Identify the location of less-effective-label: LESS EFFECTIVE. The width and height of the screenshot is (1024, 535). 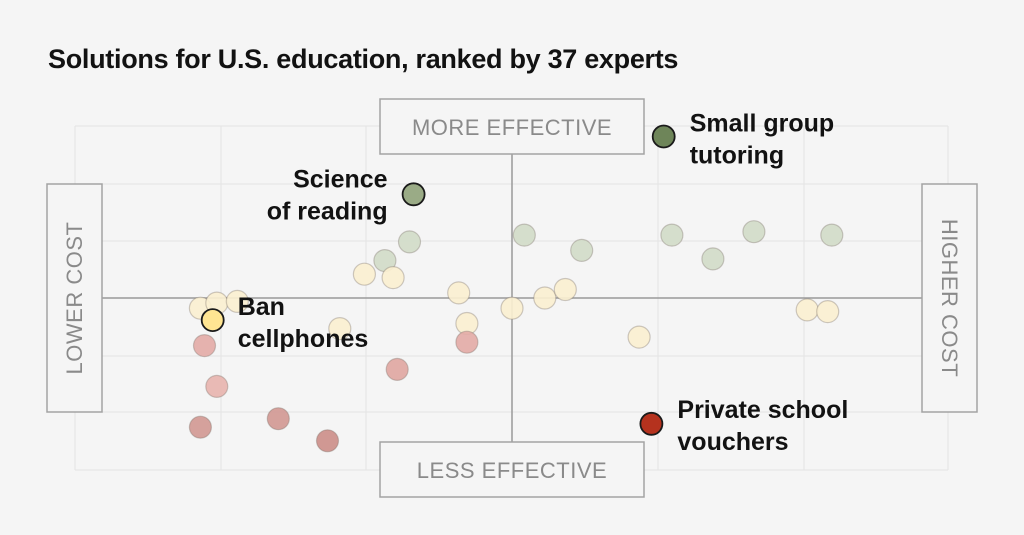
(512, 470).